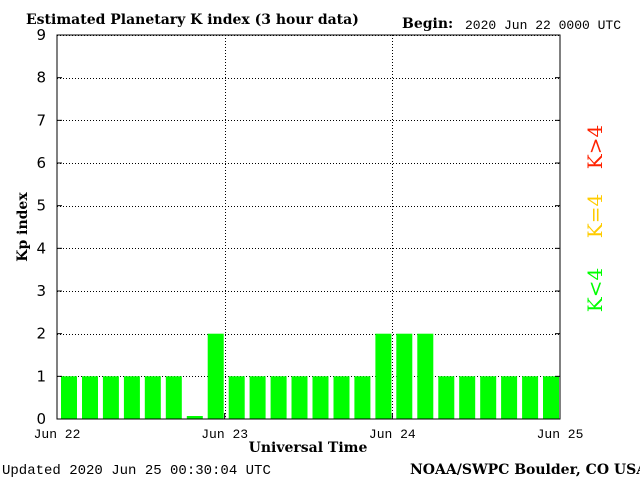 The height and width of the screenshot is (480, 640). Describe the element at coordinates (310, 376) in the screenshot. I see `bars` at that location.